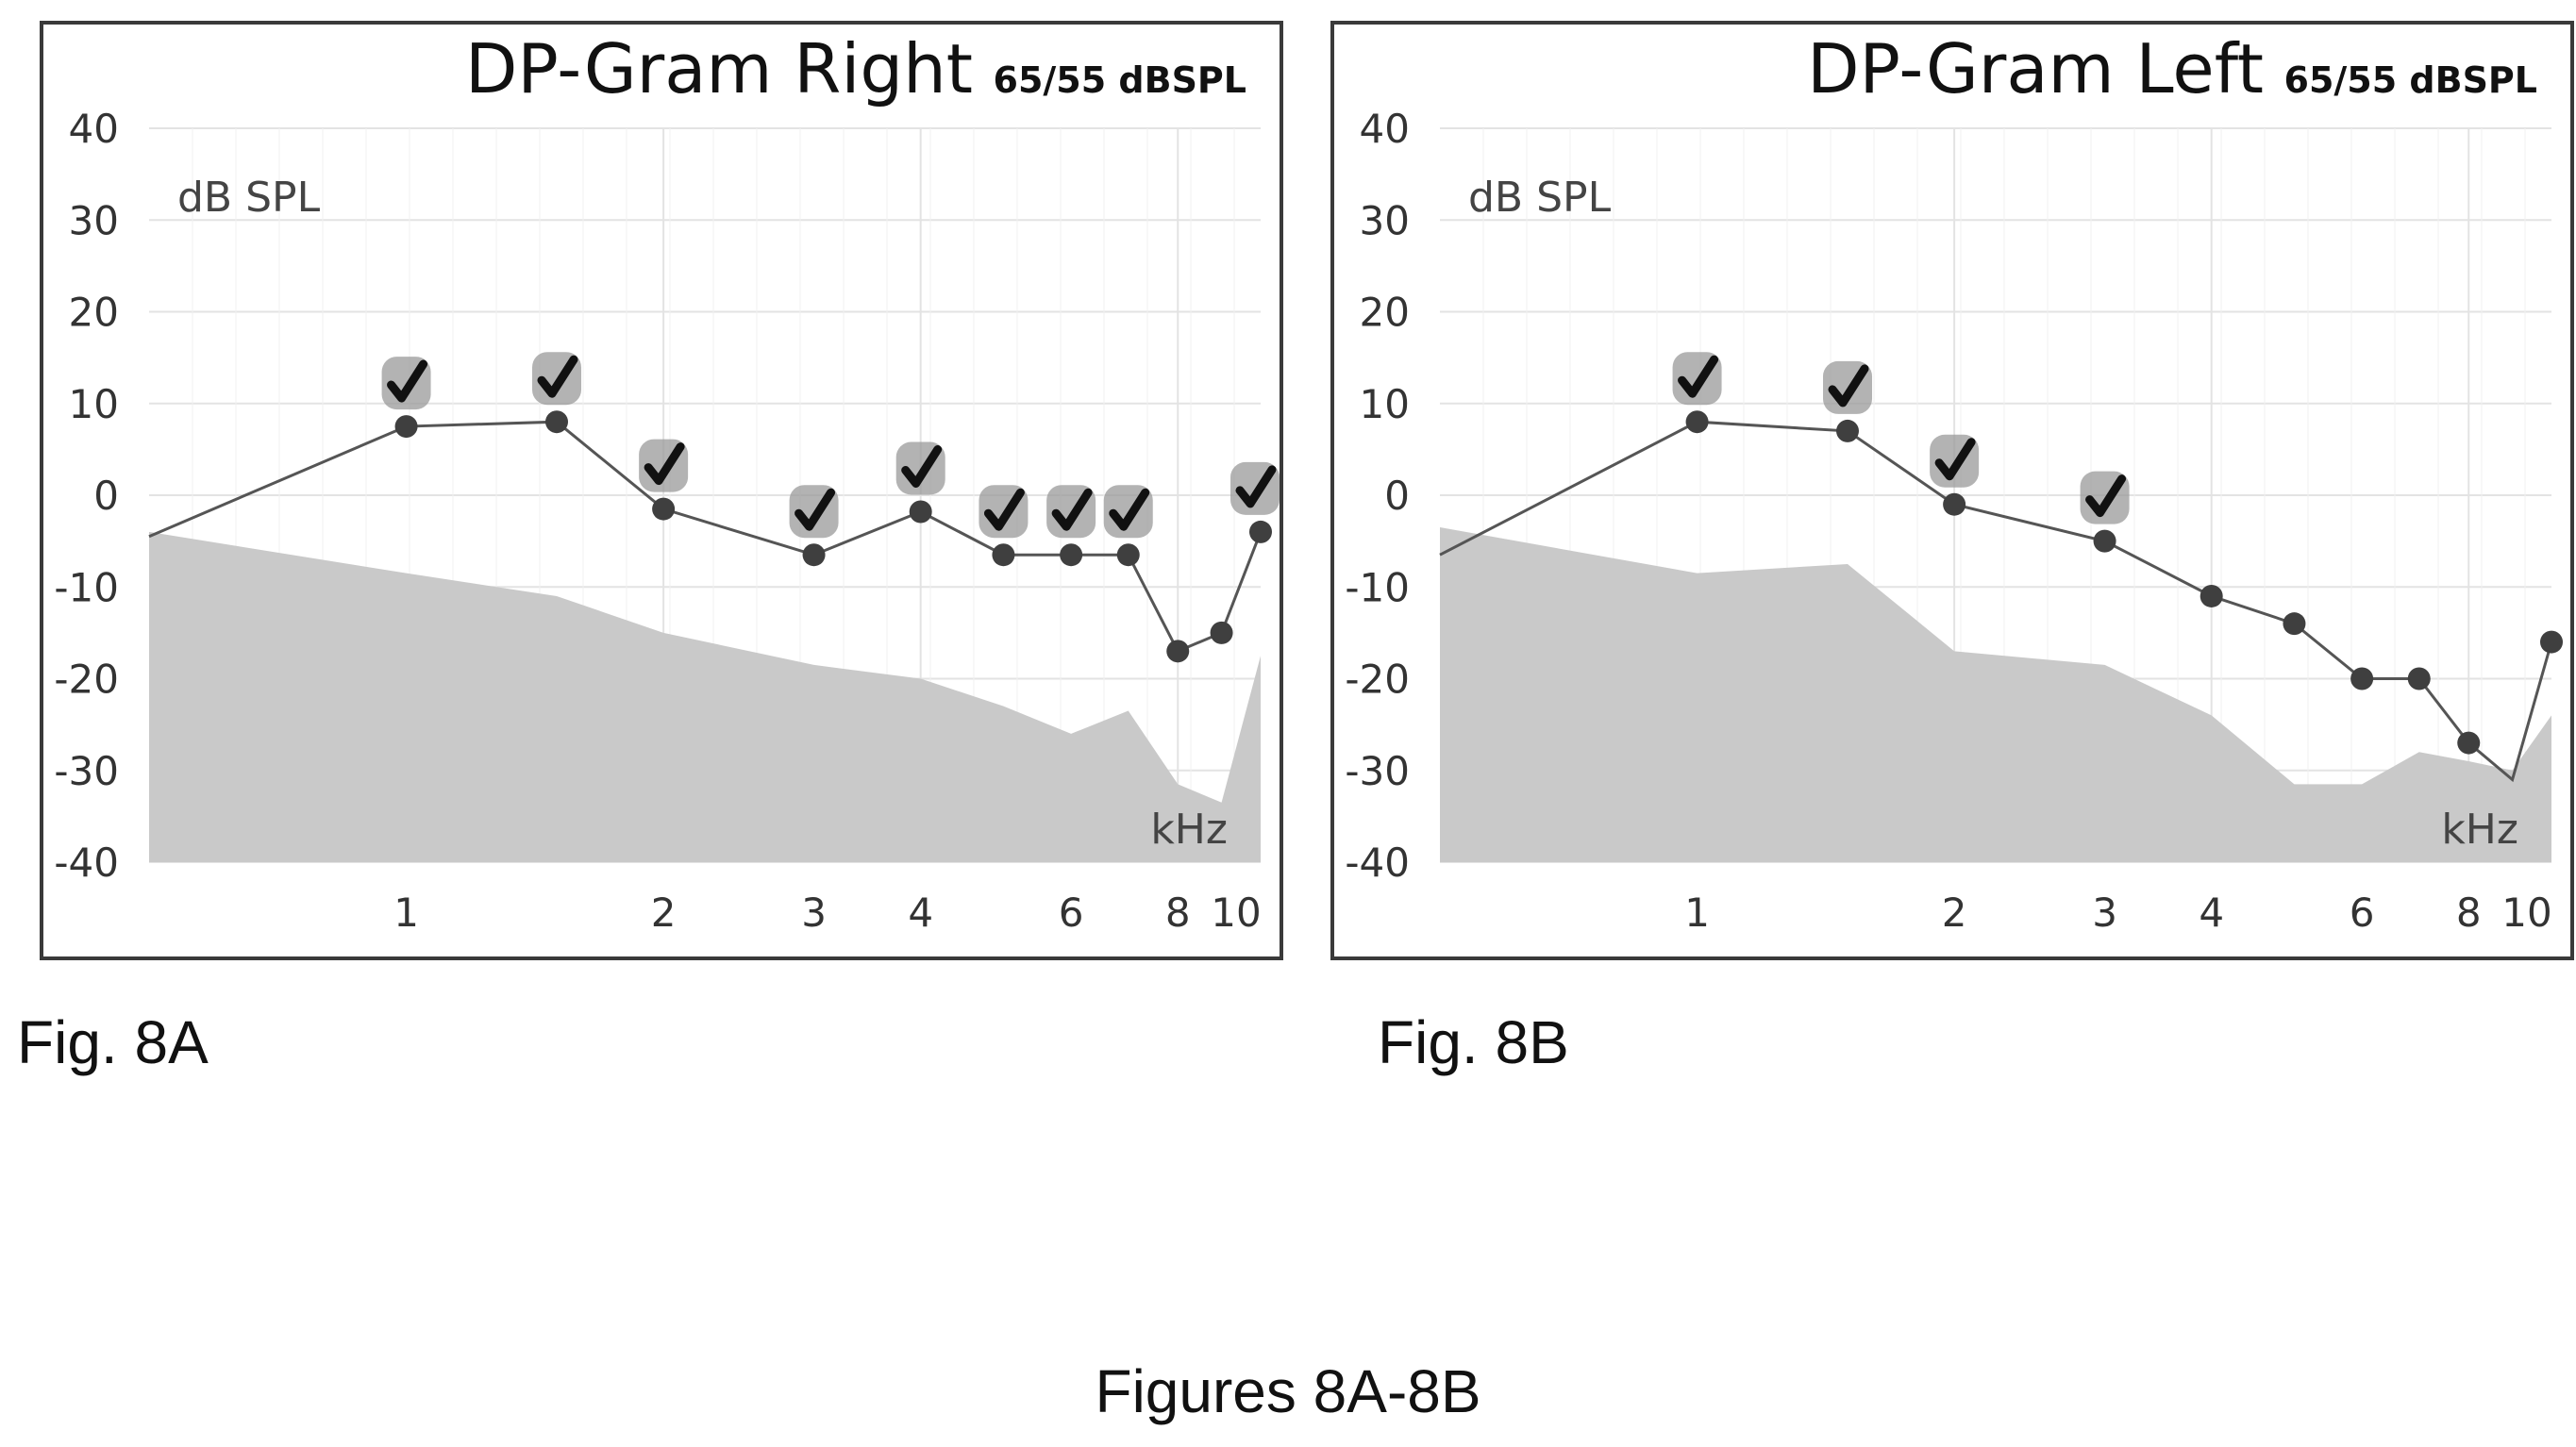 Image resolution: width=2576 pixels, height=1447 pixels. Describe the element at coordinates (1288, 1391) in the screenshot. I see `figure-caption: Figures 8A-8B` at that location.